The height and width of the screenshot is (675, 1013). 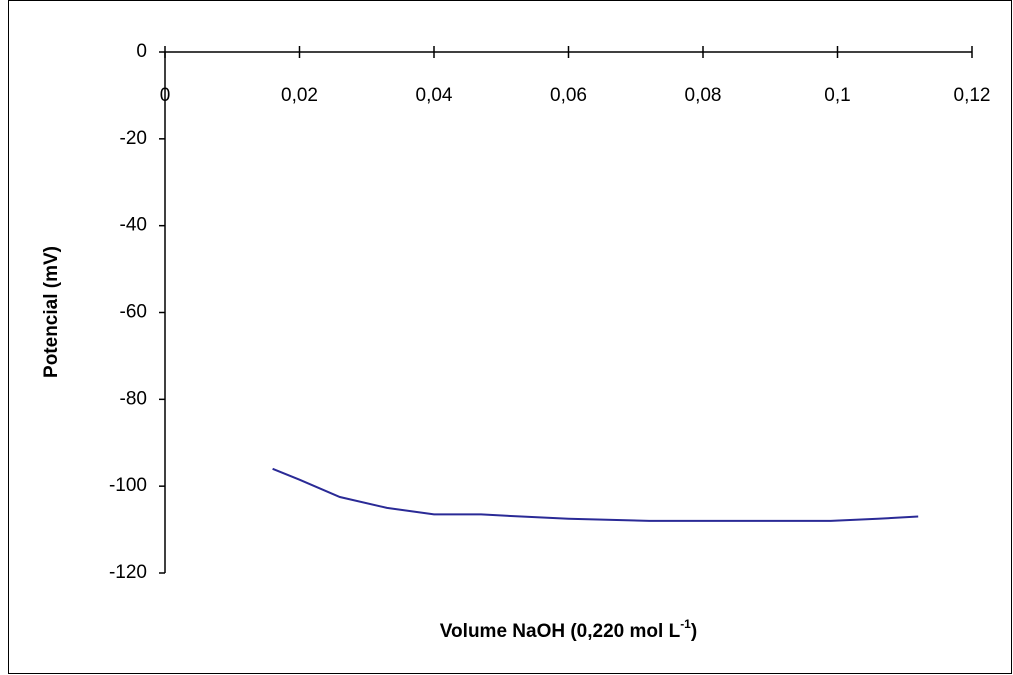 What do you see at coordinates (568, 95) in the screenshot?
I see `x-tick-label: 0,06` at bounding box center [568, 95].